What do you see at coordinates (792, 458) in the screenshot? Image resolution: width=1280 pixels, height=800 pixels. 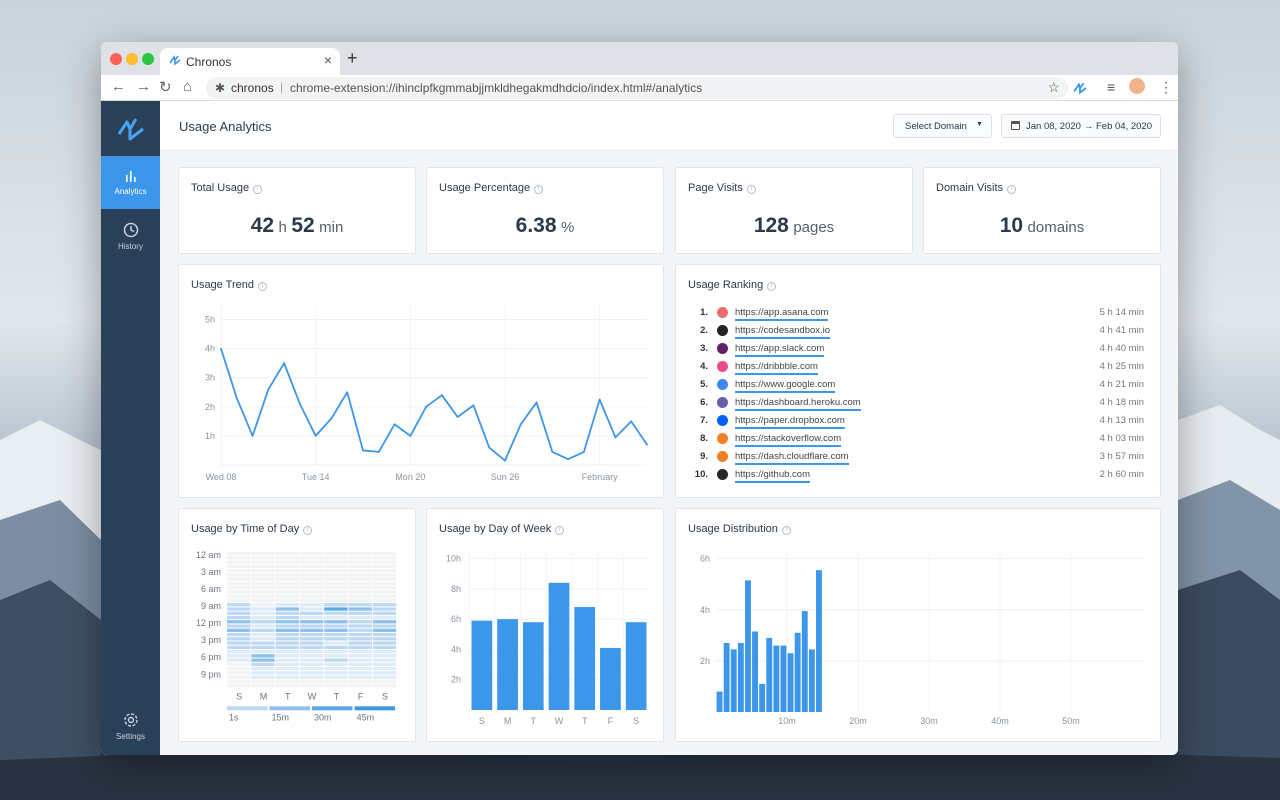 I see `ranking-url-link: https://dash.cloudflare.com` at bounding box center [792, 458].